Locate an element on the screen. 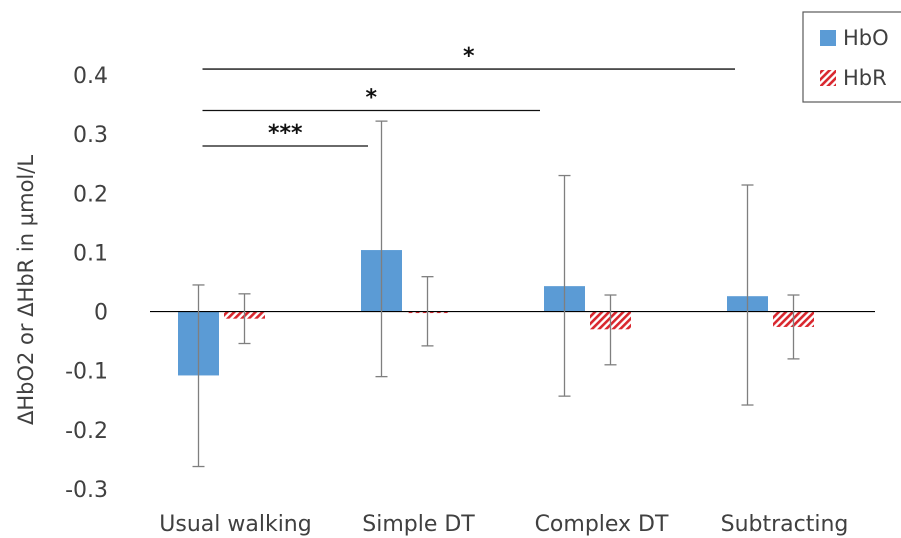 The height and width of the screenshot is (538, 901). x-category-label: Usual walking is located at coordinates (235, 524).